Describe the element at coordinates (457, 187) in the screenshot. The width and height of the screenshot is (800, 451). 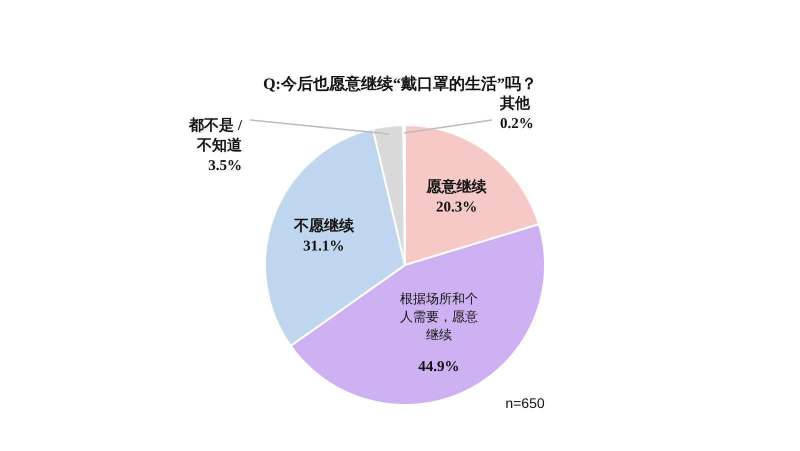
I see `slice-label: 愿意继续` at that location.